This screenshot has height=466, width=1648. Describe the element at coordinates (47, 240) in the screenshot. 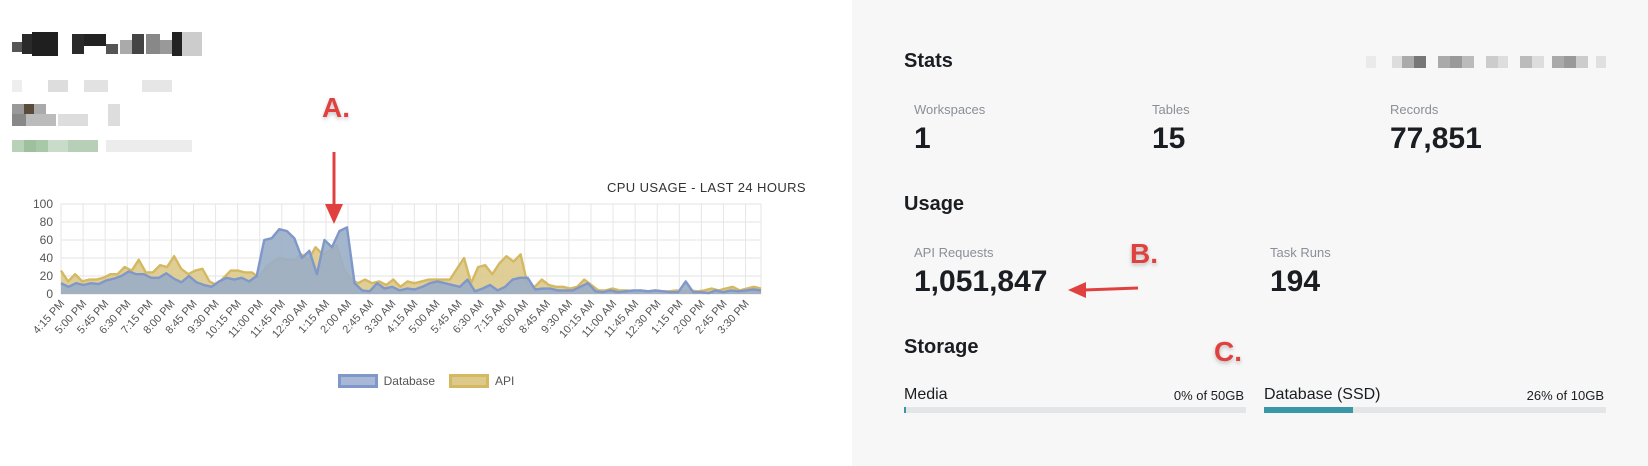

I see `y-tick-label: 60` at that location.